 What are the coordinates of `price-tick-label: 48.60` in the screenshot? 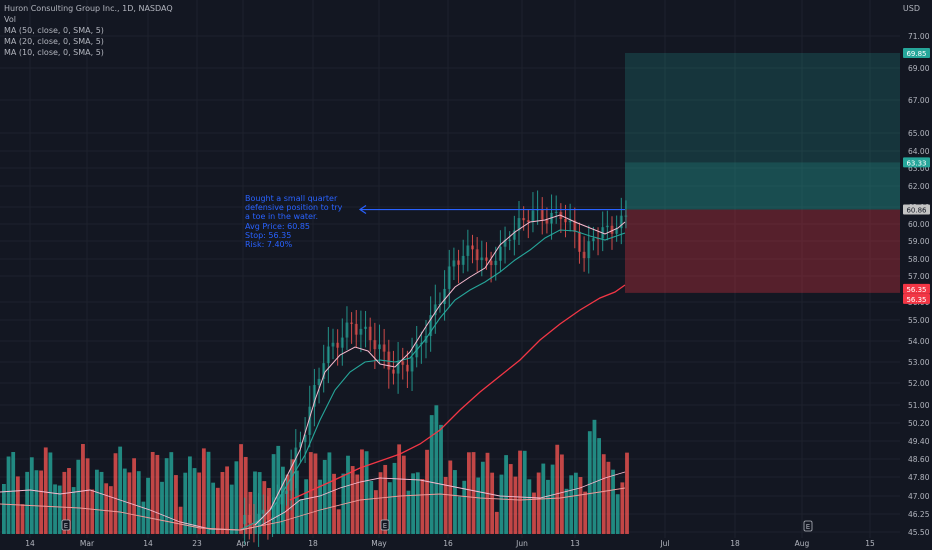 It's located at (919, 459).